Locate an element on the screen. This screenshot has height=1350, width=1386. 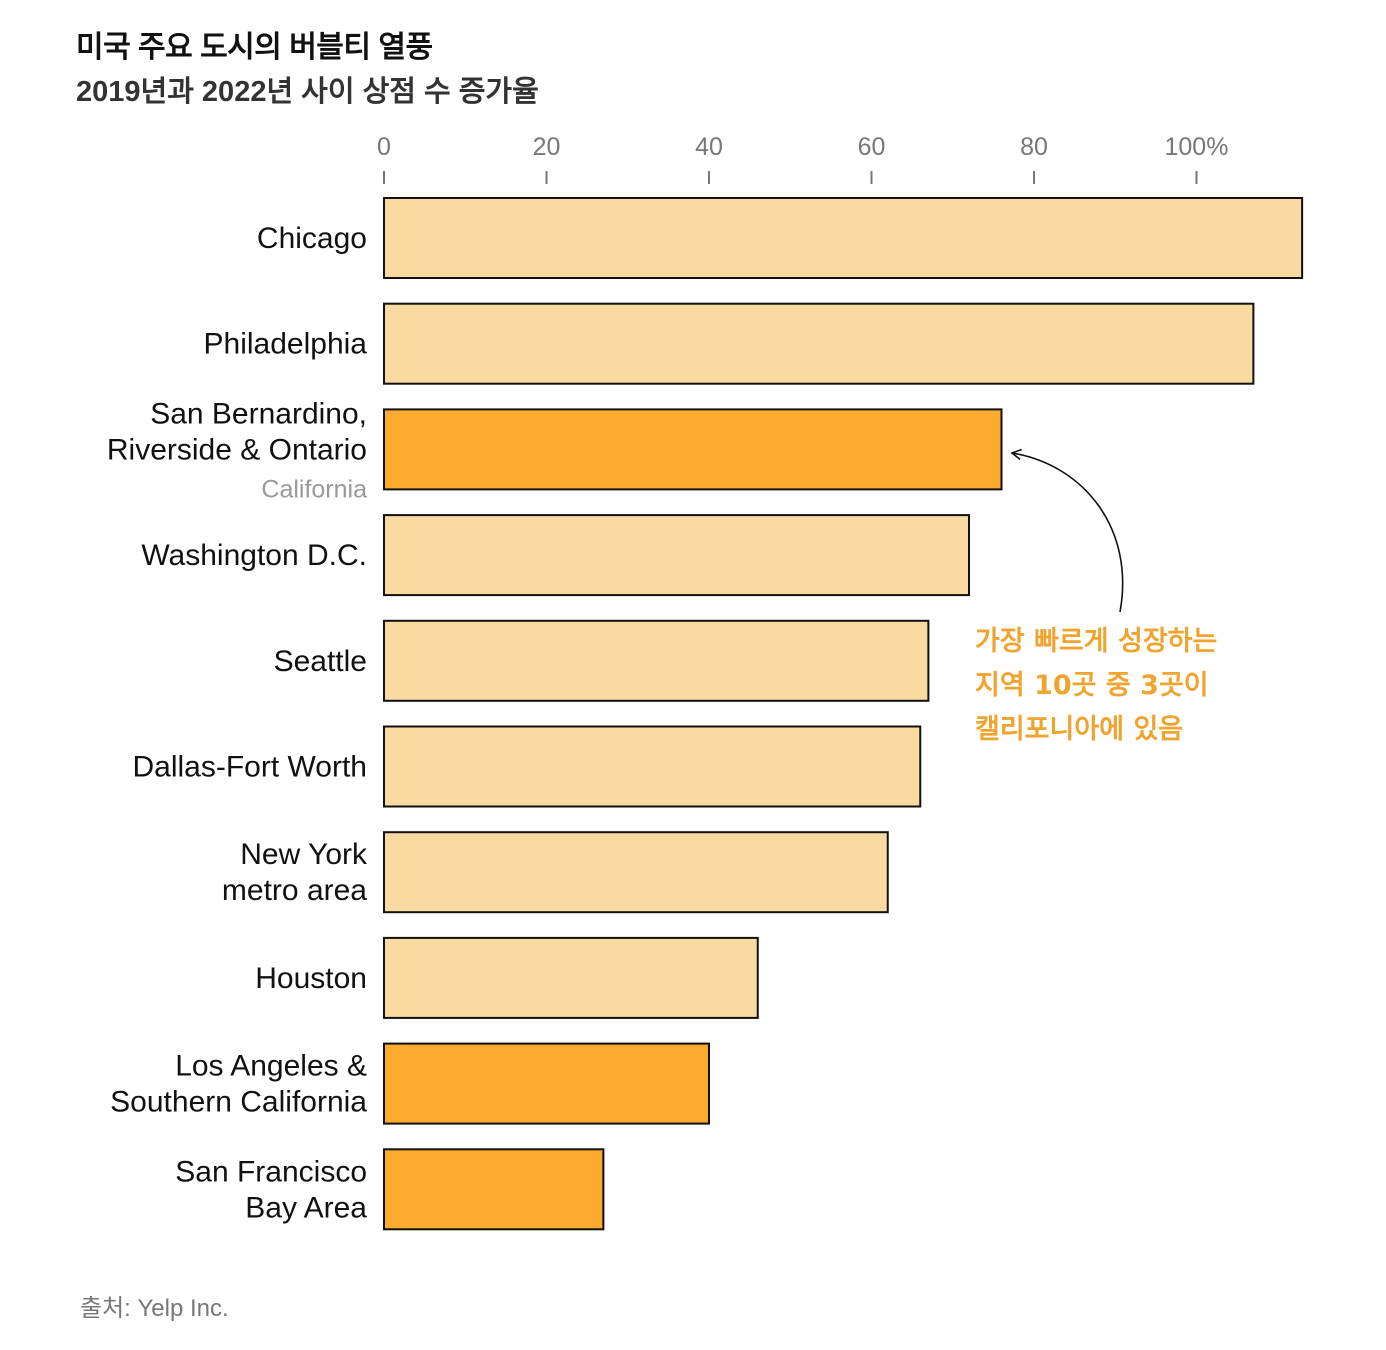
category-label: Southern California is located at coordinates (238, 1102).